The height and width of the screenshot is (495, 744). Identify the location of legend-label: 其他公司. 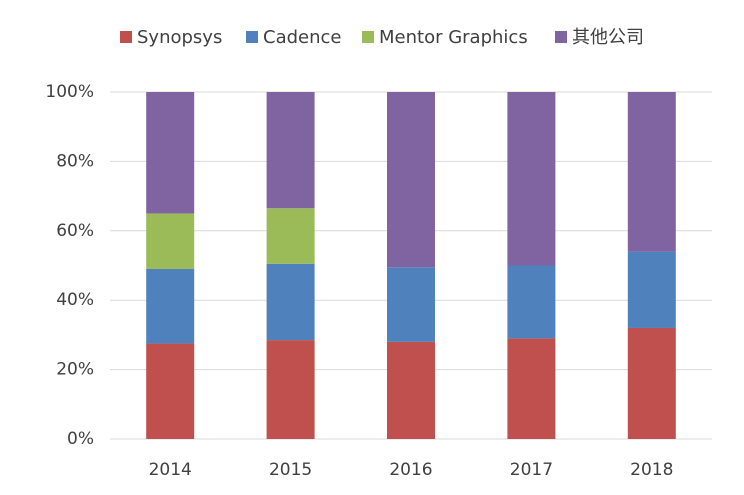
(608, 37).